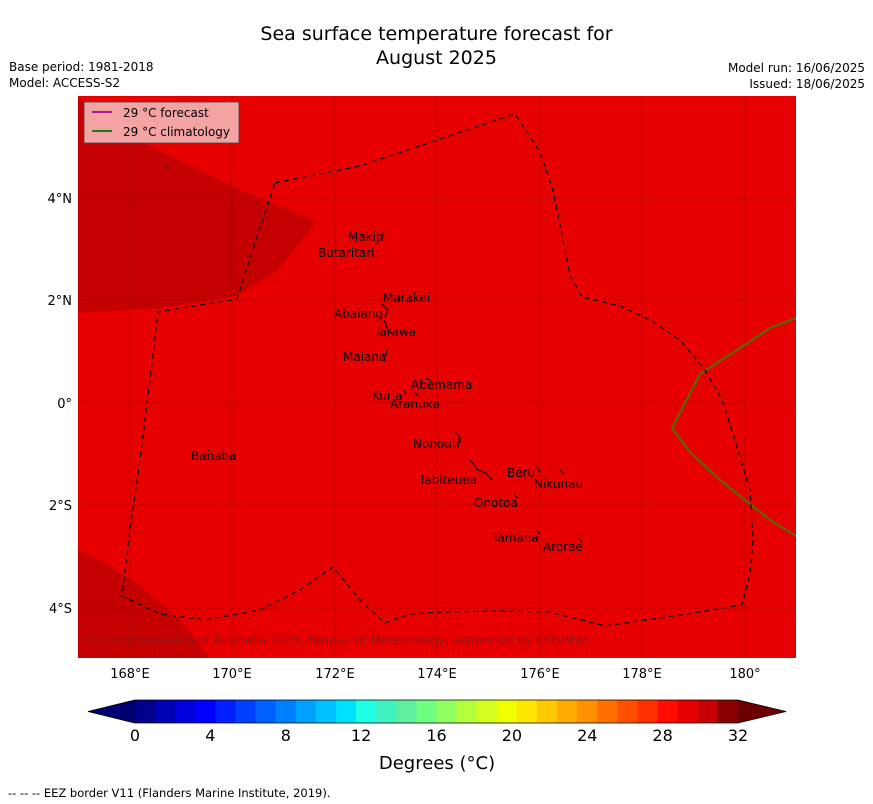 The image size is (873, 804). What do you see at coordinates (388, 327) in the screenshot?
I see `island-tarawa-shape` at bounding box center [388, 327].